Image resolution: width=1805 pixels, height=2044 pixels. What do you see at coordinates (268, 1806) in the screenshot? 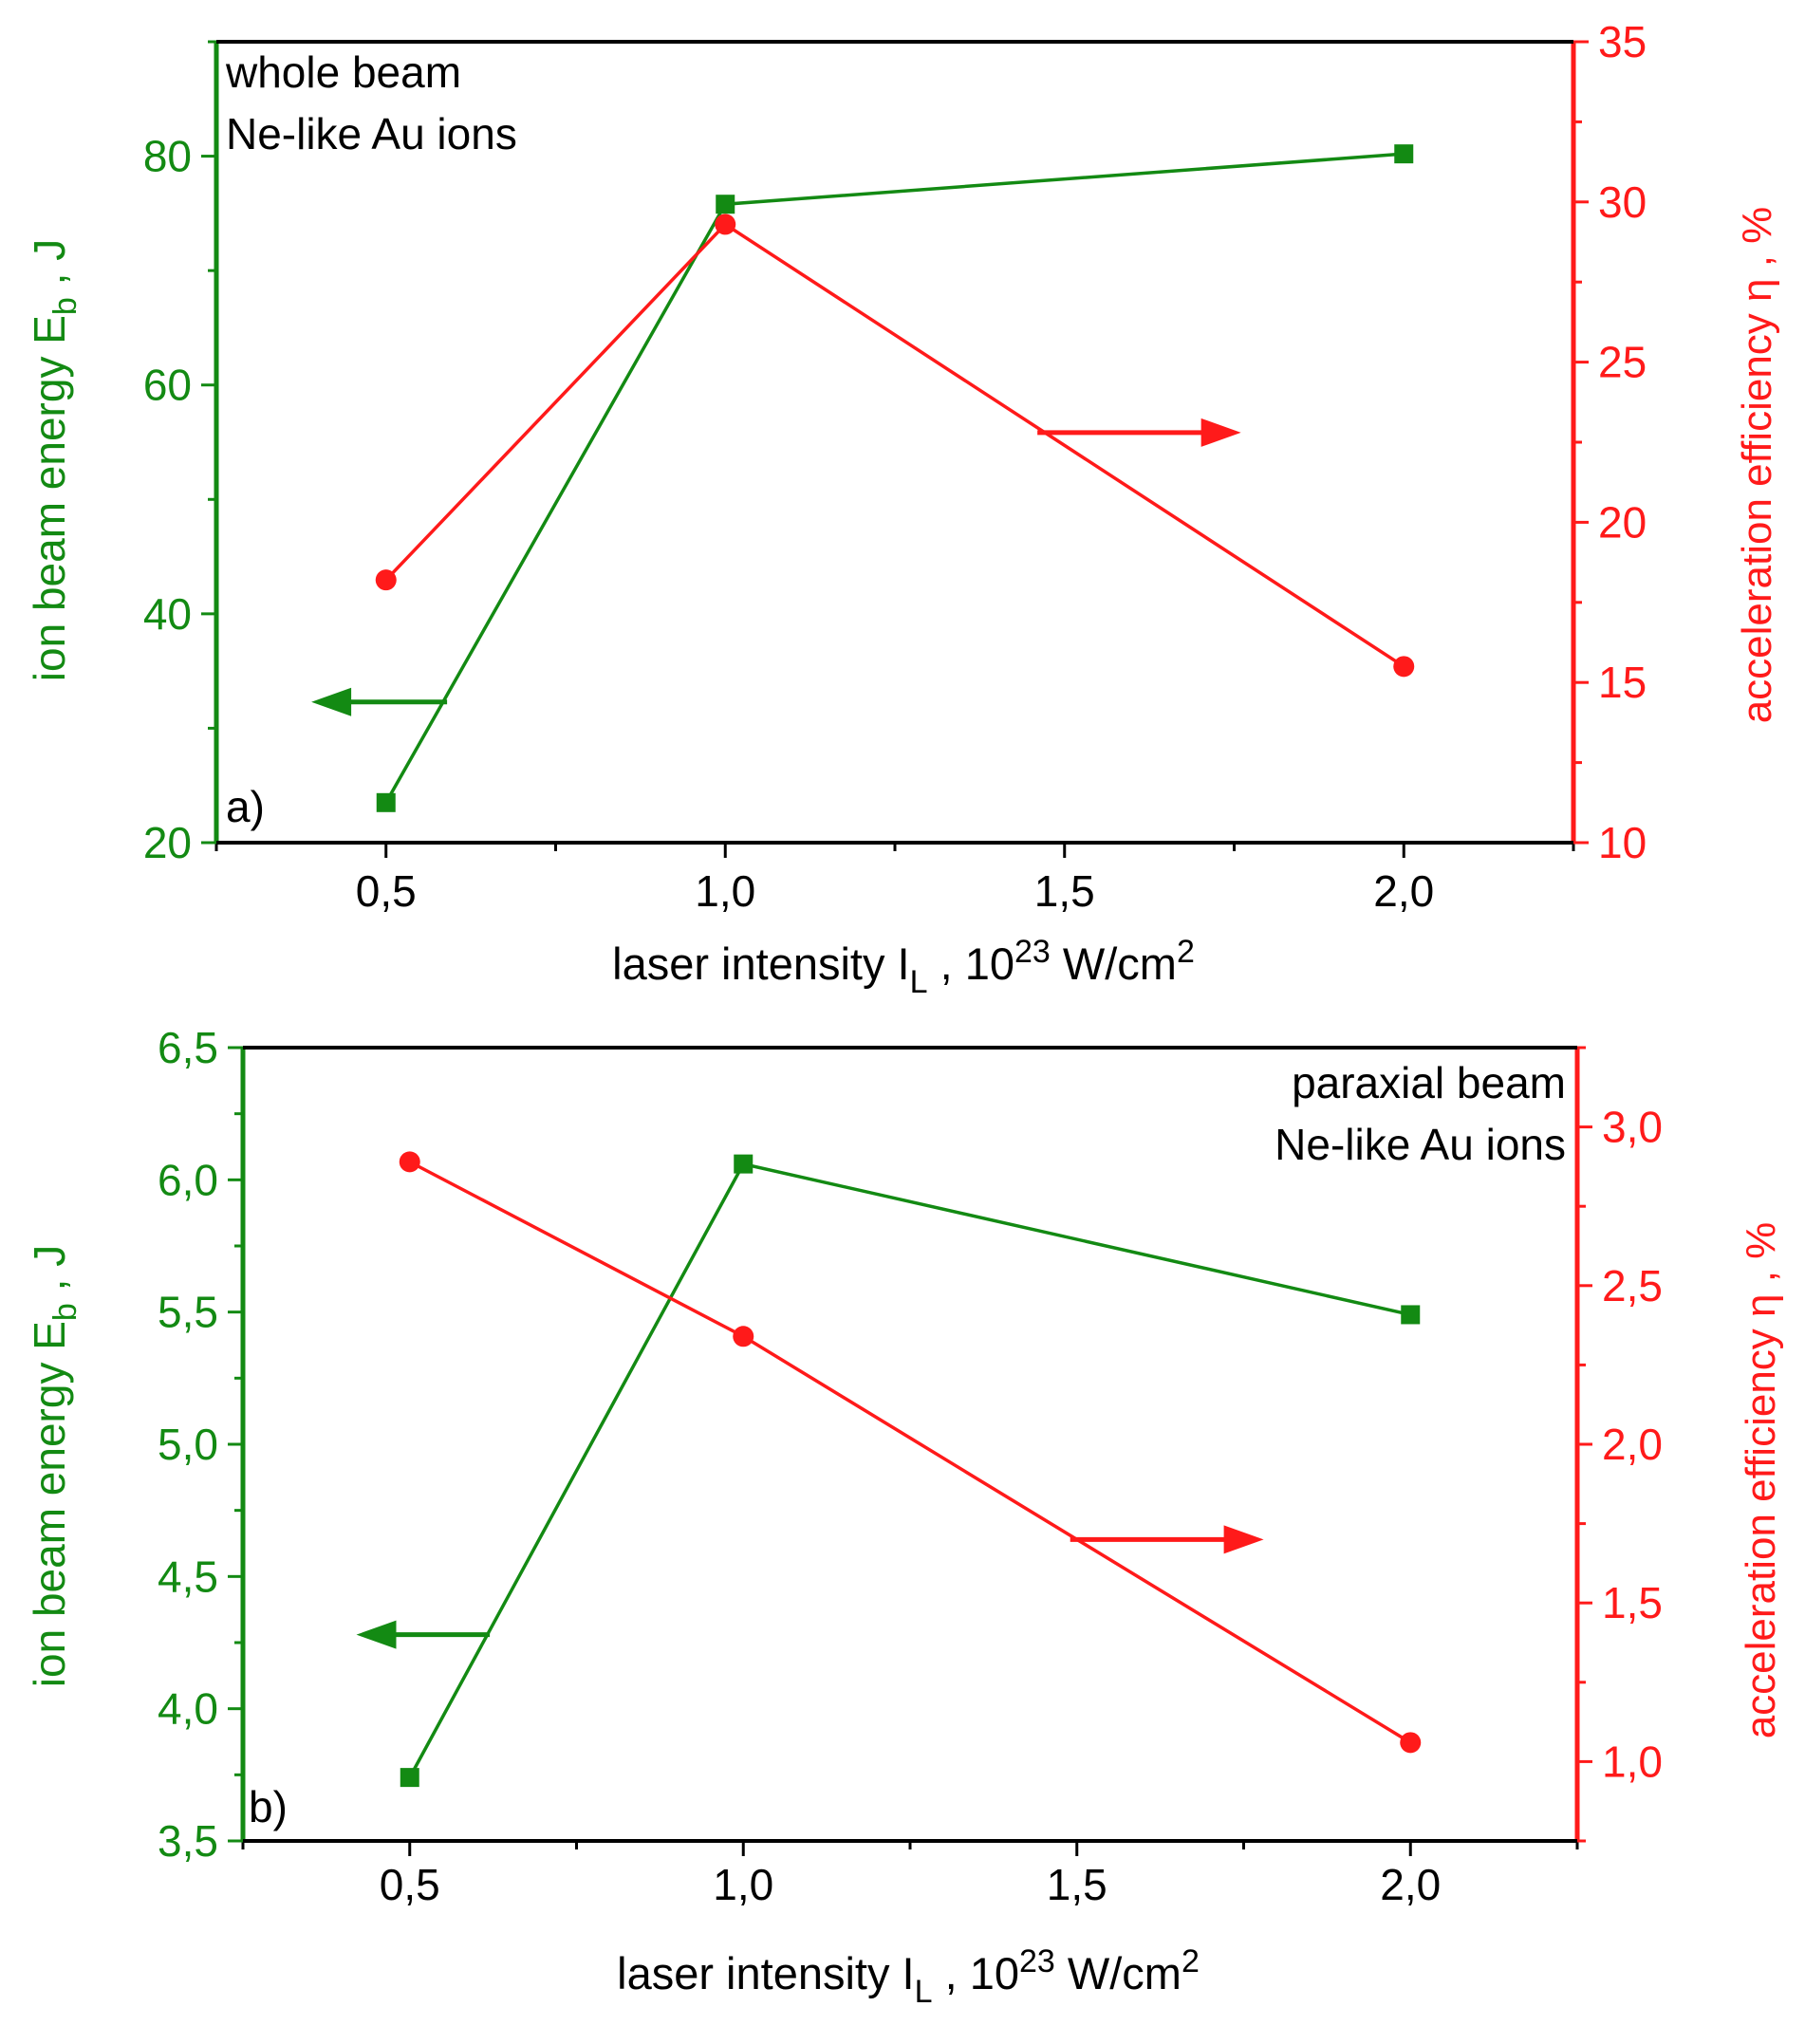
I see `panel-b-label: b)` at bounding box center [268, 1806].